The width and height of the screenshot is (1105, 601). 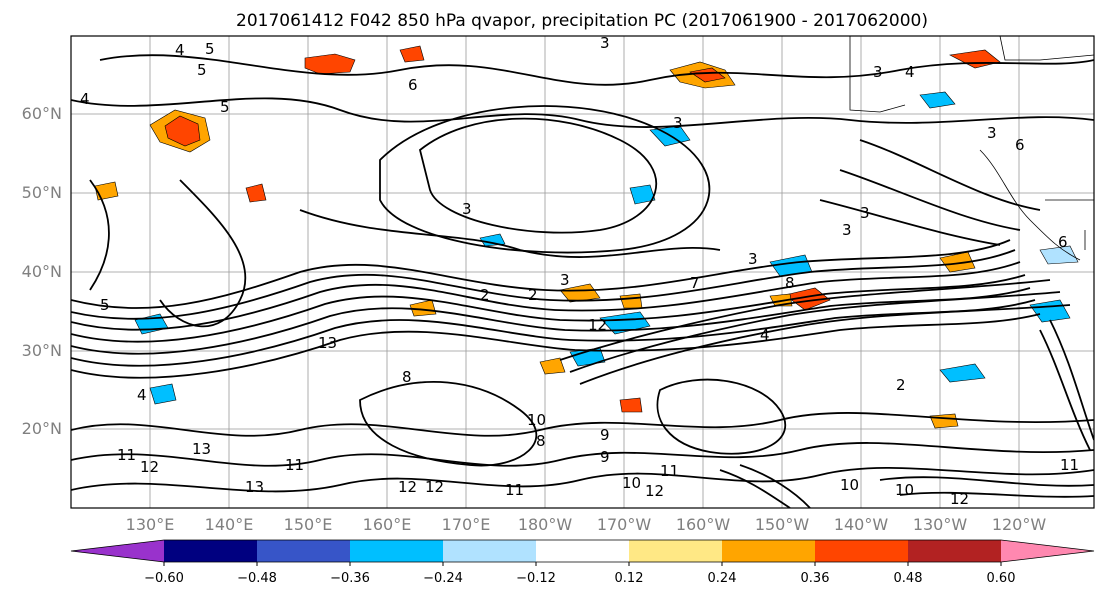 What do you see at coordinates (42, 192) in the screenshot?
I see `lat-label: 50°N` at bounding box center [42, 192].